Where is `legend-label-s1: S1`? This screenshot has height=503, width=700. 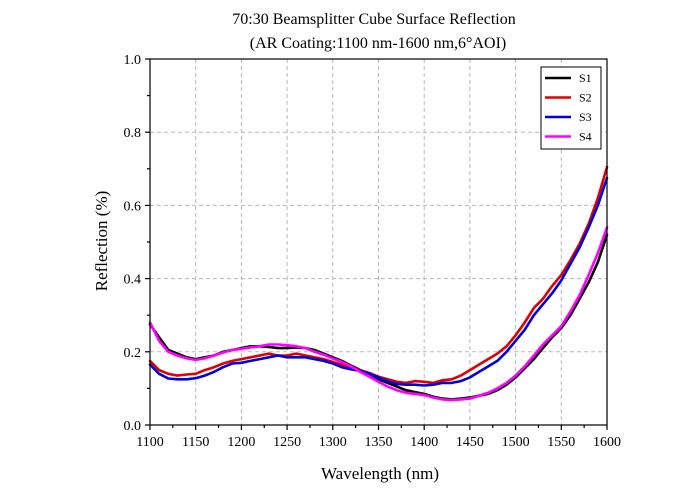
legend-label-s1: S1 is located at coordinates (585, 78).